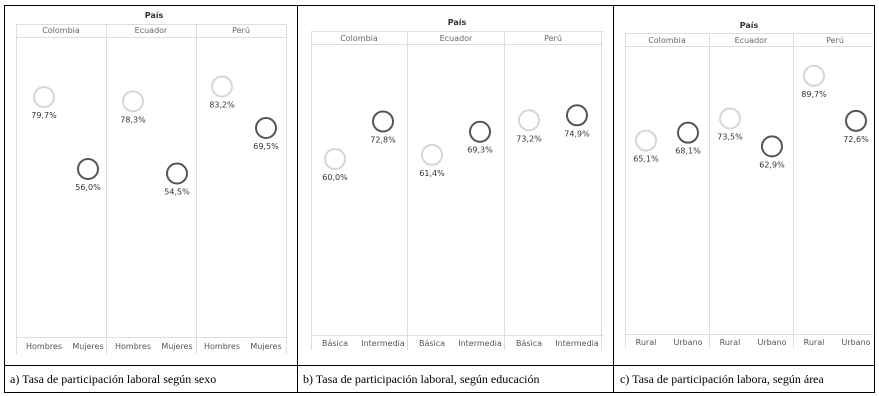 Image resolution: width=879 pixels, height=396 pixels. Describe the element at coordinates (688, 132) in the screenshot. I see `point-colombia-urbano` at that location.